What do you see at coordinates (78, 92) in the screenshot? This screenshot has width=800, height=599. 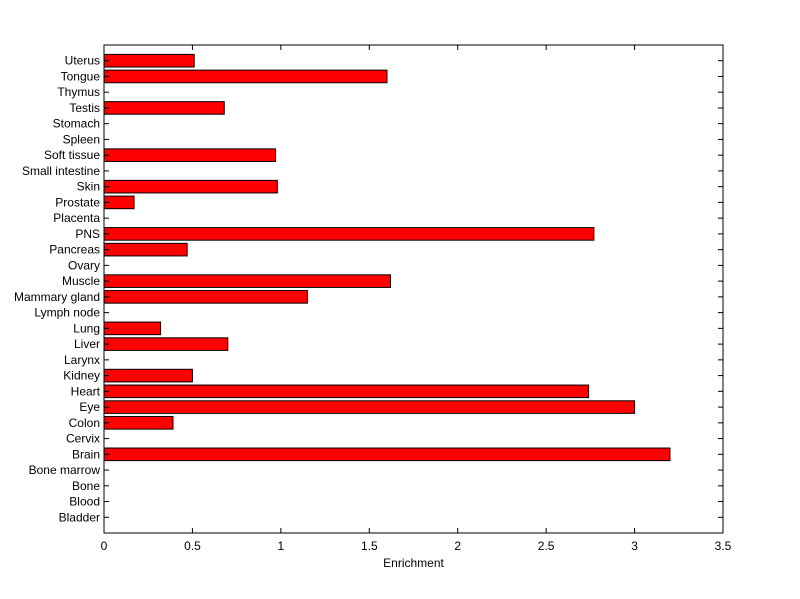 I see `y-tick-label: Thymus` at bounding box center [78, 92].